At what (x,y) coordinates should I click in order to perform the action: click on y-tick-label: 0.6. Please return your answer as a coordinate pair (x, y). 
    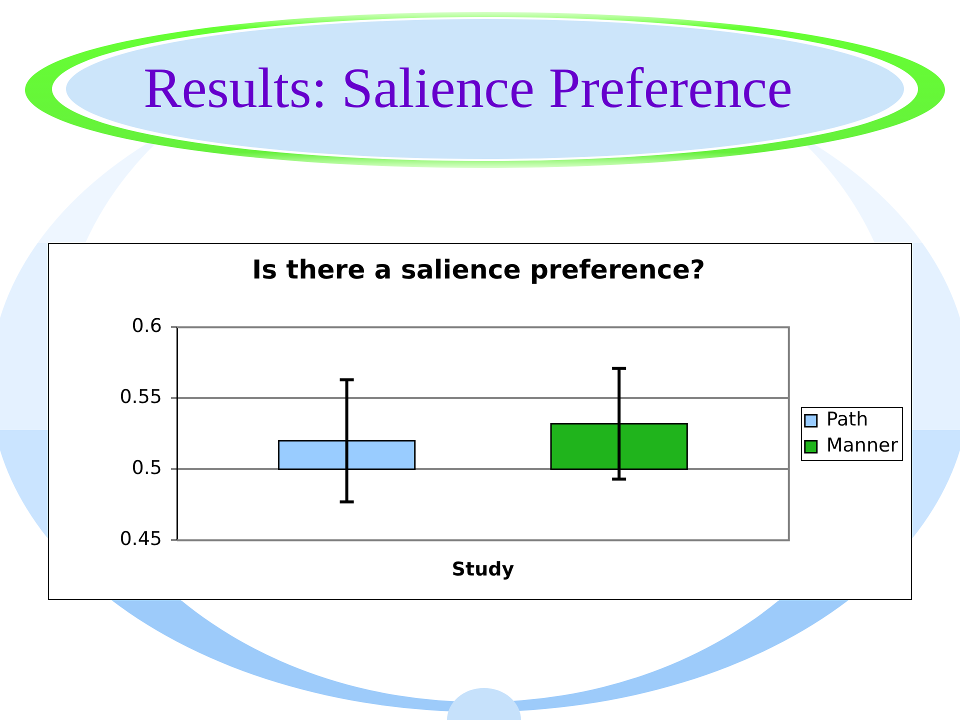
    Looking at the image, I should click on (147, 326).